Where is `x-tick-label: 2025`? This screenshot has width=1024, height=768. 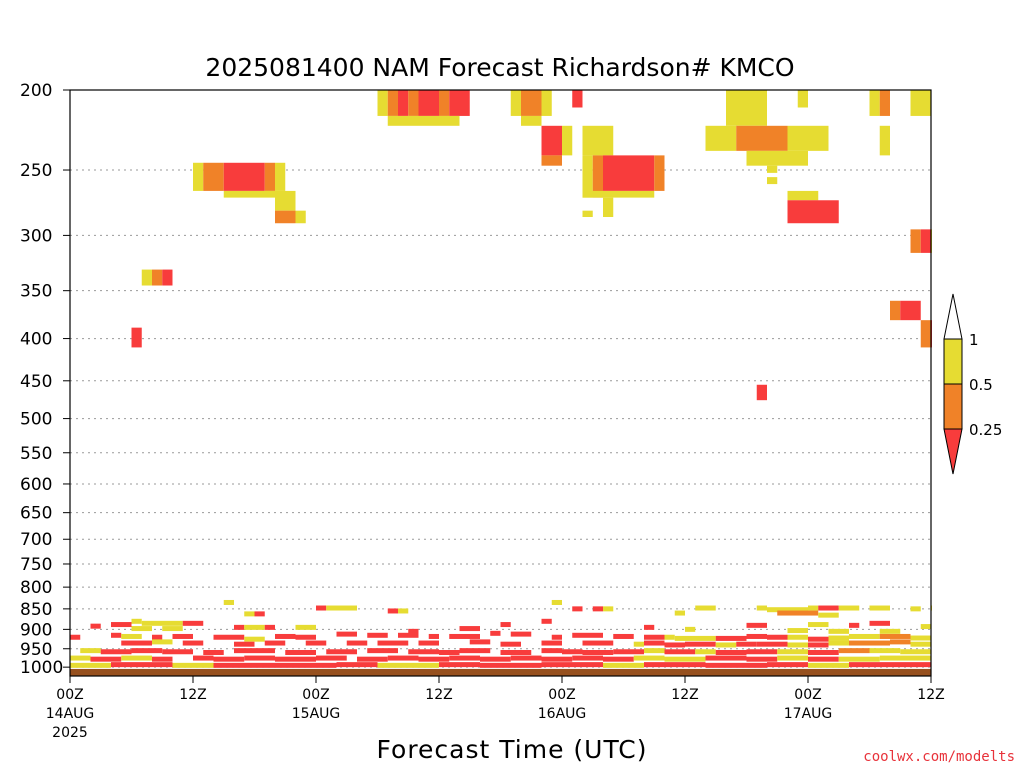
x-tick-label: 2025 is located at coordinates (70, 733).